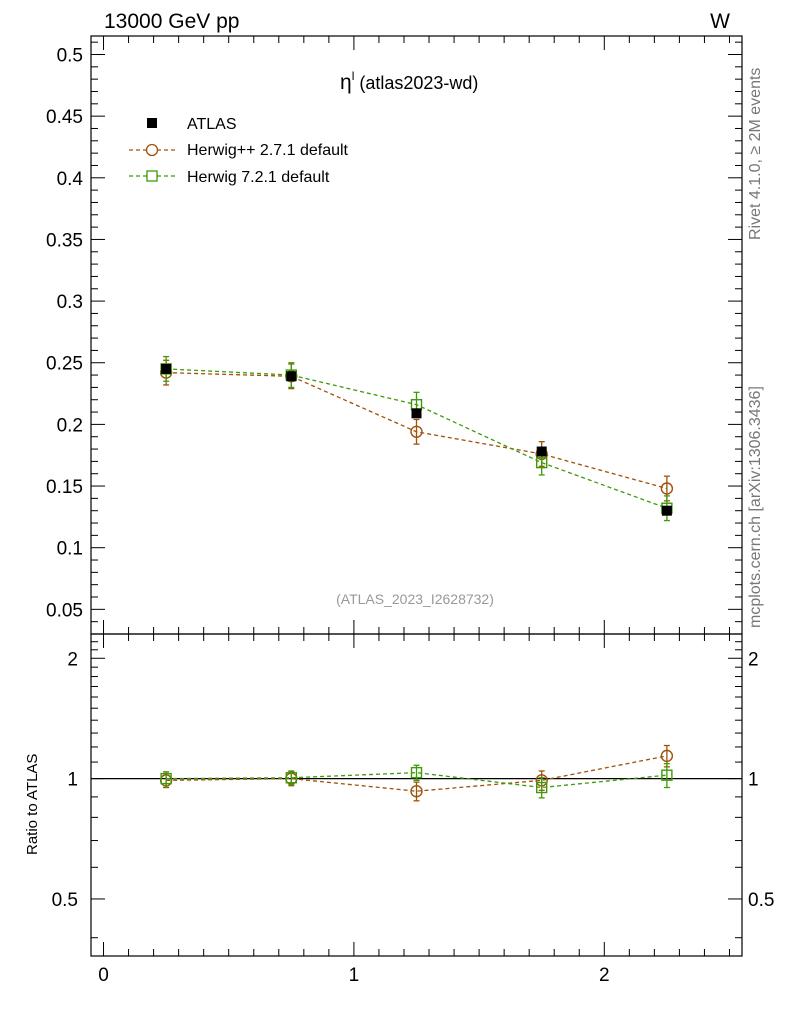 This screenshot has width=786, height=1024. I want to click on legend-marker-atlas, so click(152, 123).